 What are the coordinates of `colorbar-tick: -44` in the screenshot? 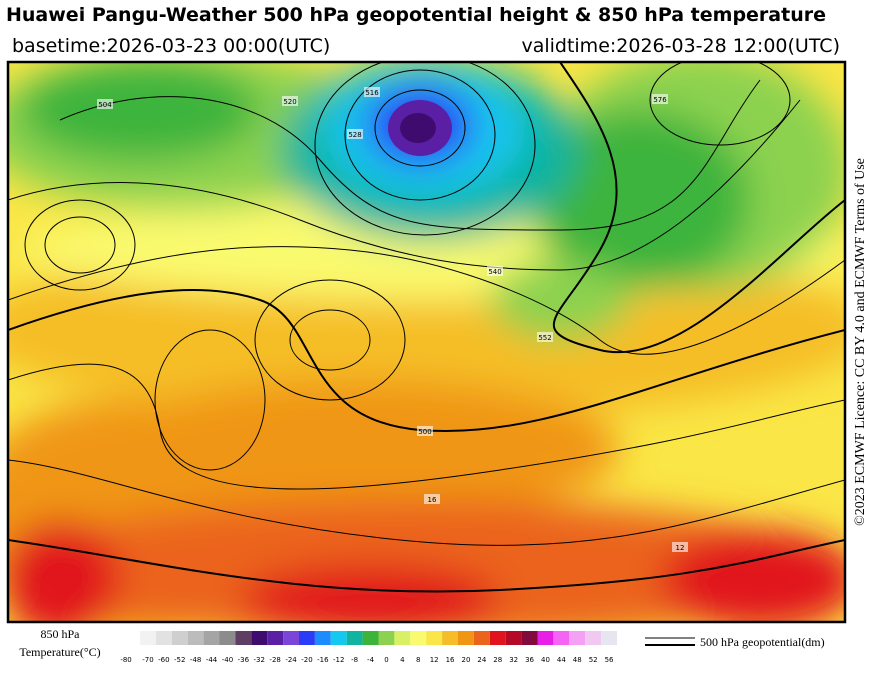 It's located at (212, 660).